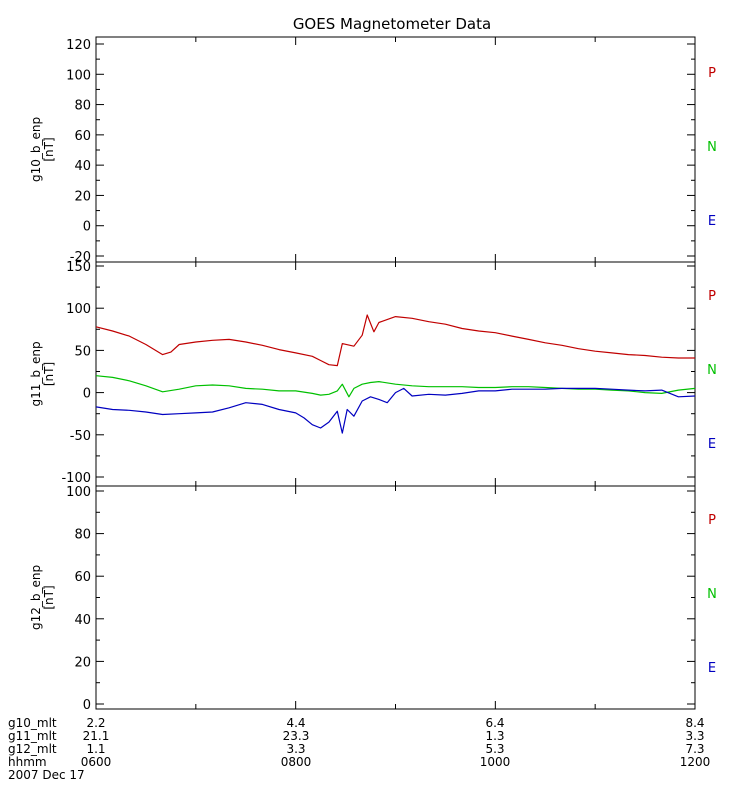  What do you see at coordinates (695, 762) in the screenshot?
I see `footer-value: 1200` at bounding box center [695, 762].